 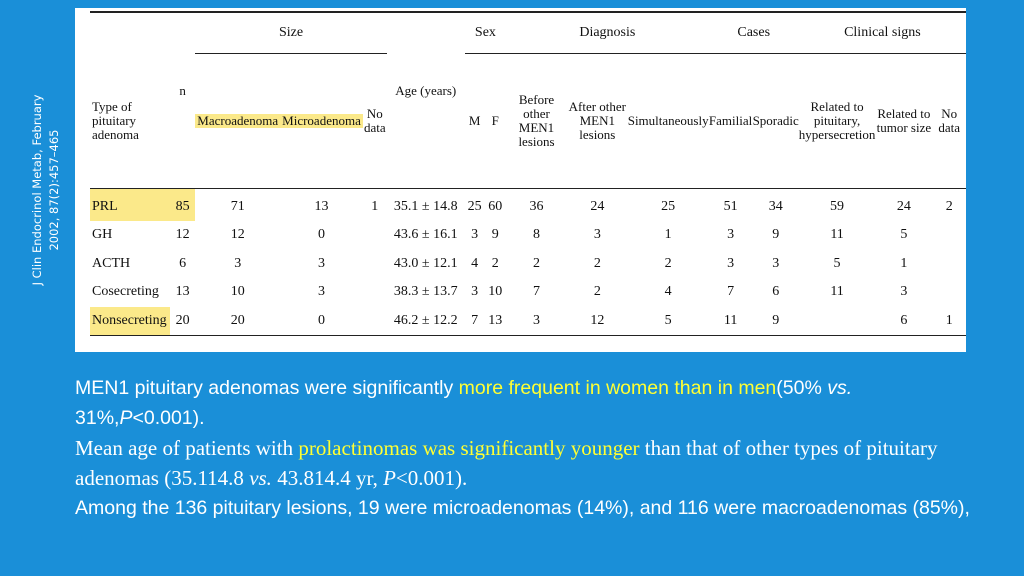 I want to click on table-row: ACTH 6 3 3 43.0 ± 12.1 4 2 2 2 2 3 3 5 1, so click(x=528, y=264).